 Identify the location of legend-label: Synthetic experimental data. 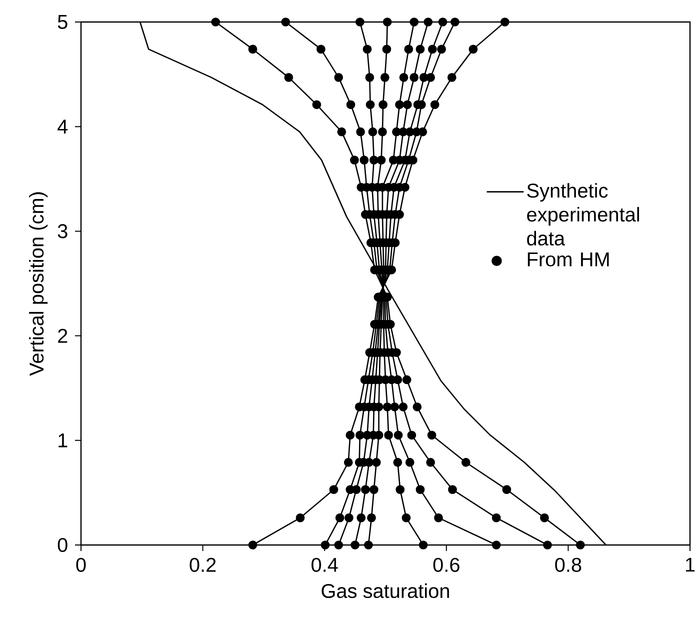
(583, 214).